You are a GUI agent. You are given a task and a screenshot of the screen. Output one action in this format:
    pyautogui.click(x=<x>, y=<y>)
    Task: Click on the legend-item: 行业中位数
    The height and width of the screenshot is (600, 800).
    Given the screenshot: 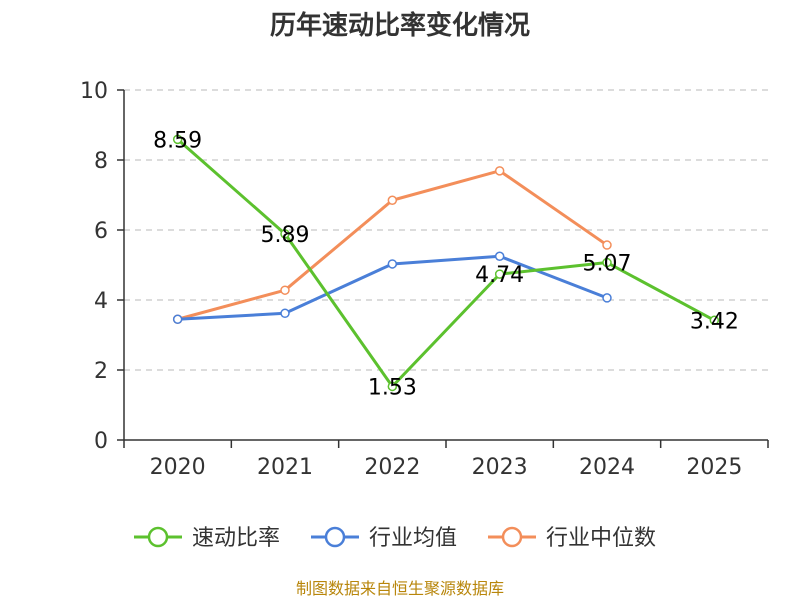 What is the action you would take?
    pyautogui.click(x=572, y=538)
    